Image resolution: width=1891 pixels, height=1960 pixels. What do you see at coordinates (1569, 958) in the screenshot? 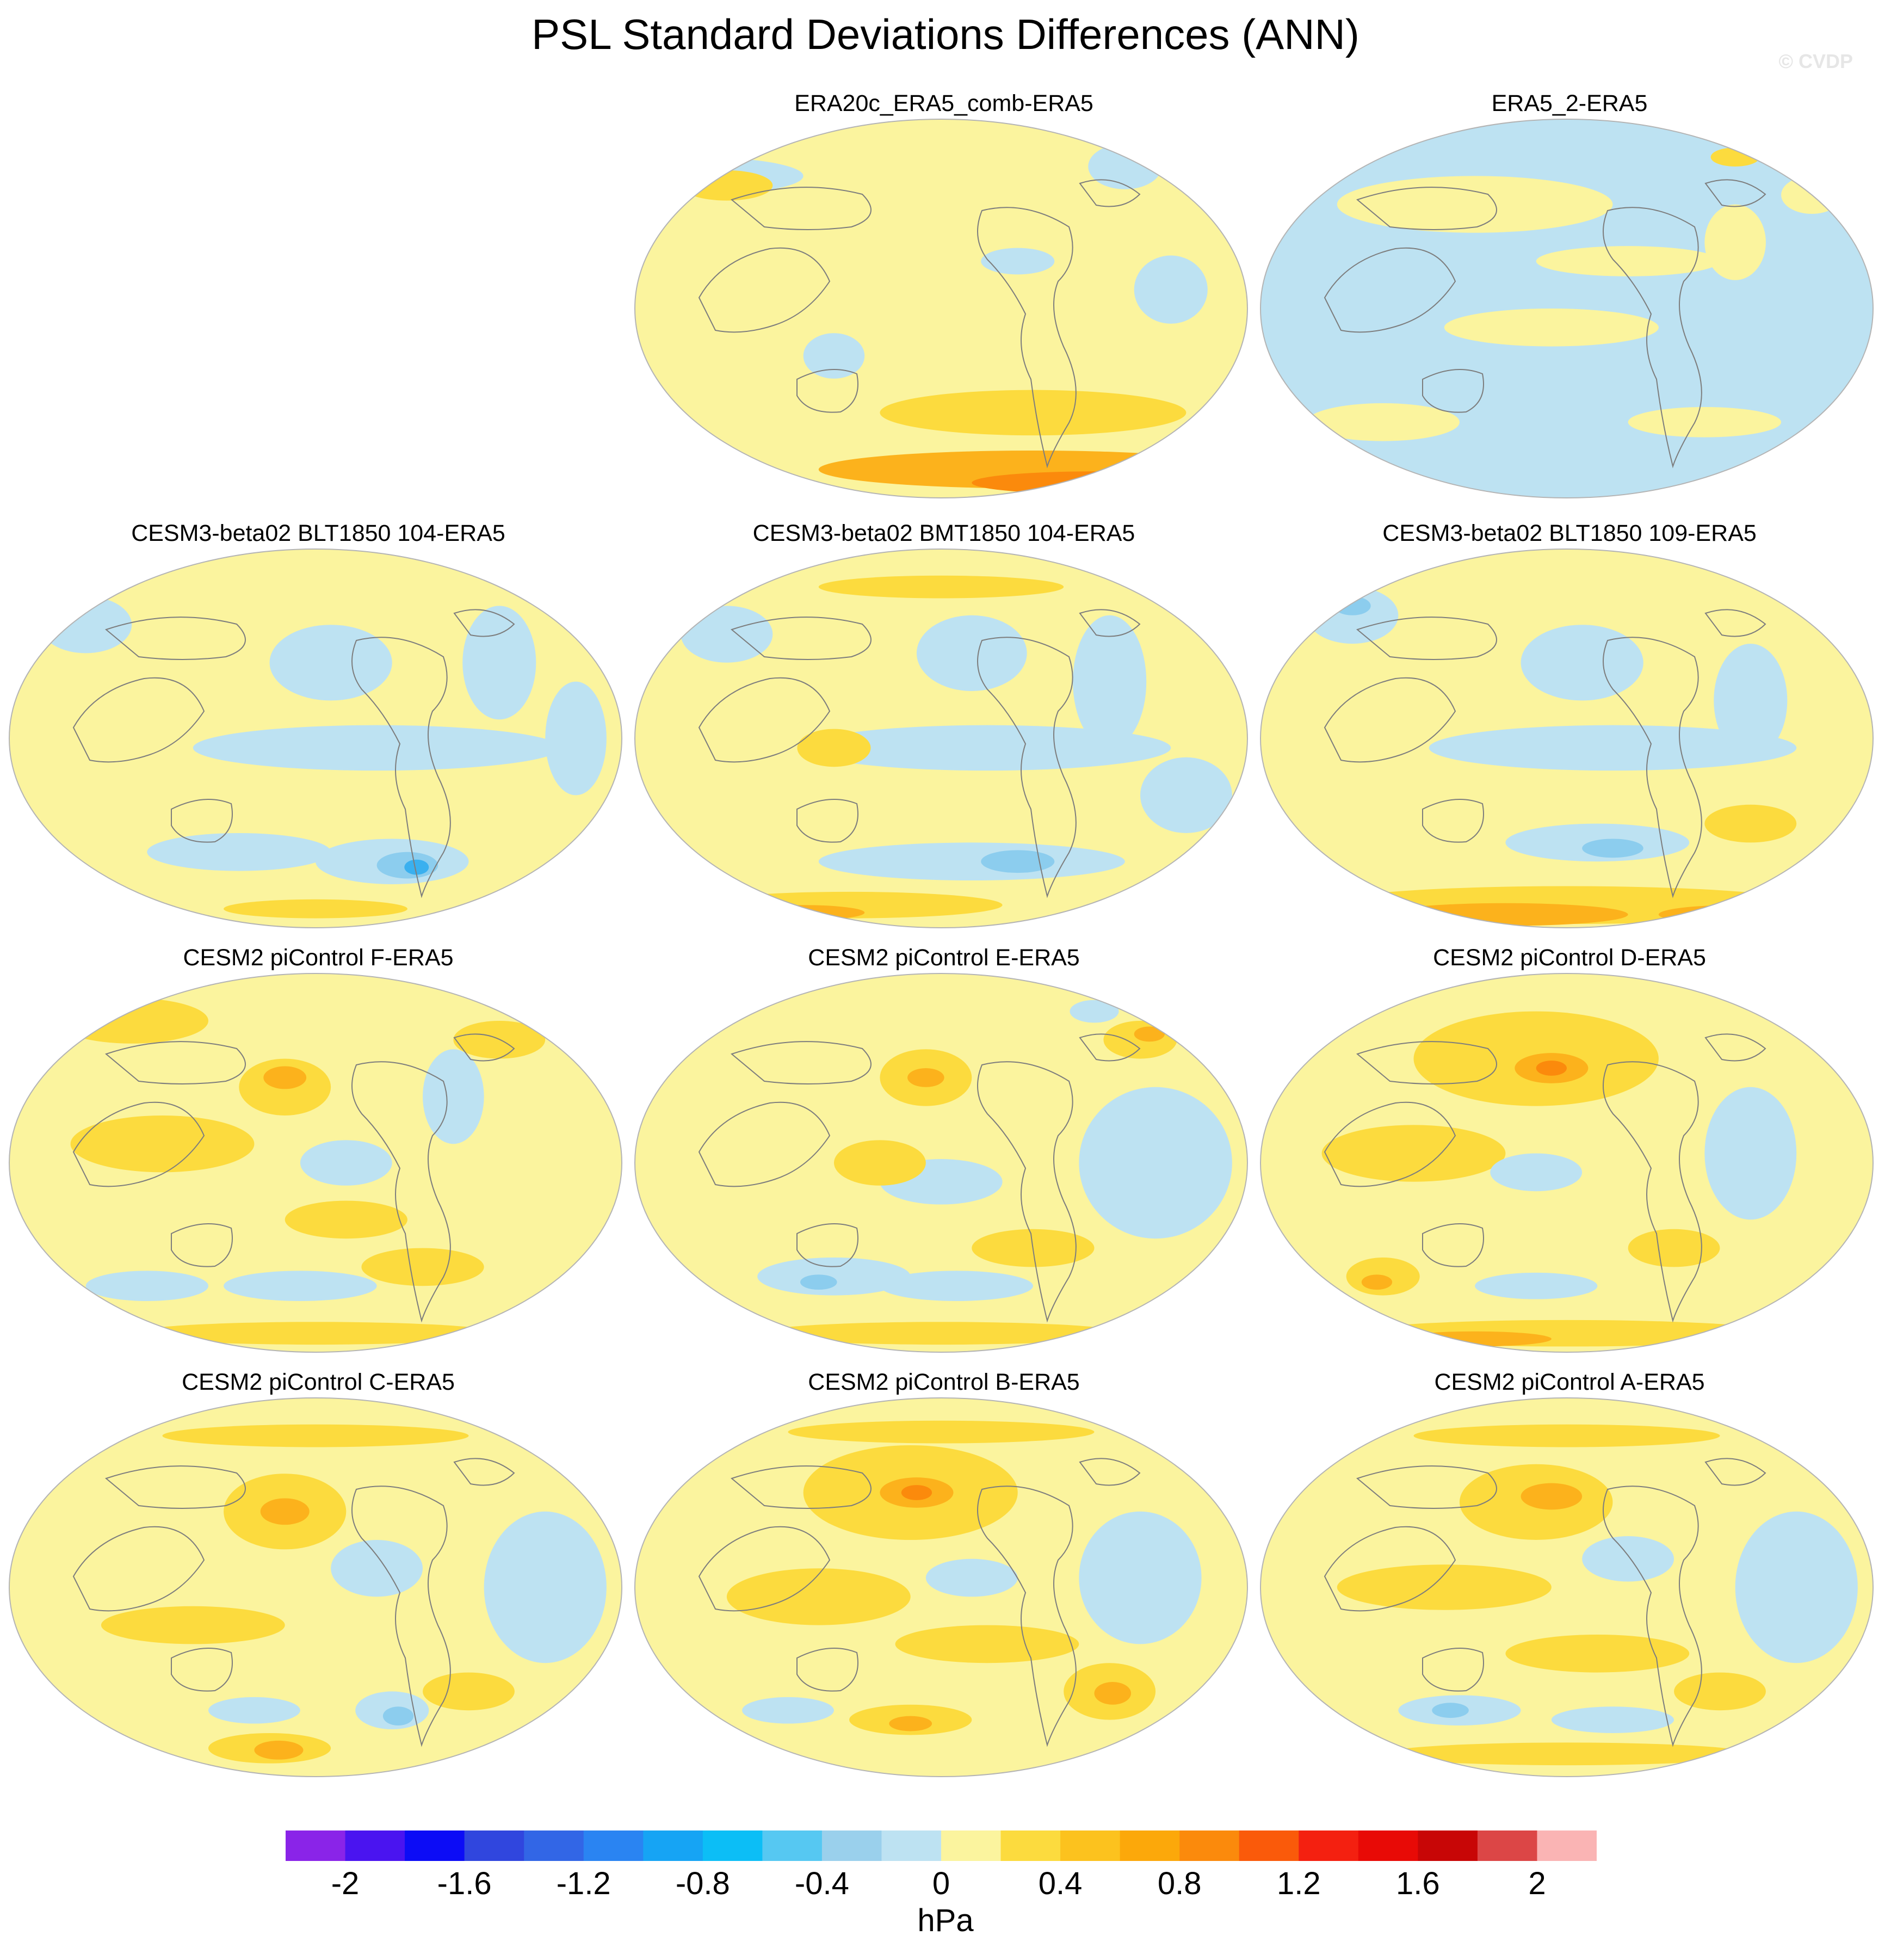
I see `panel-title: CESM2 piControl D-ERA5` at bounding box center [1569, 958].